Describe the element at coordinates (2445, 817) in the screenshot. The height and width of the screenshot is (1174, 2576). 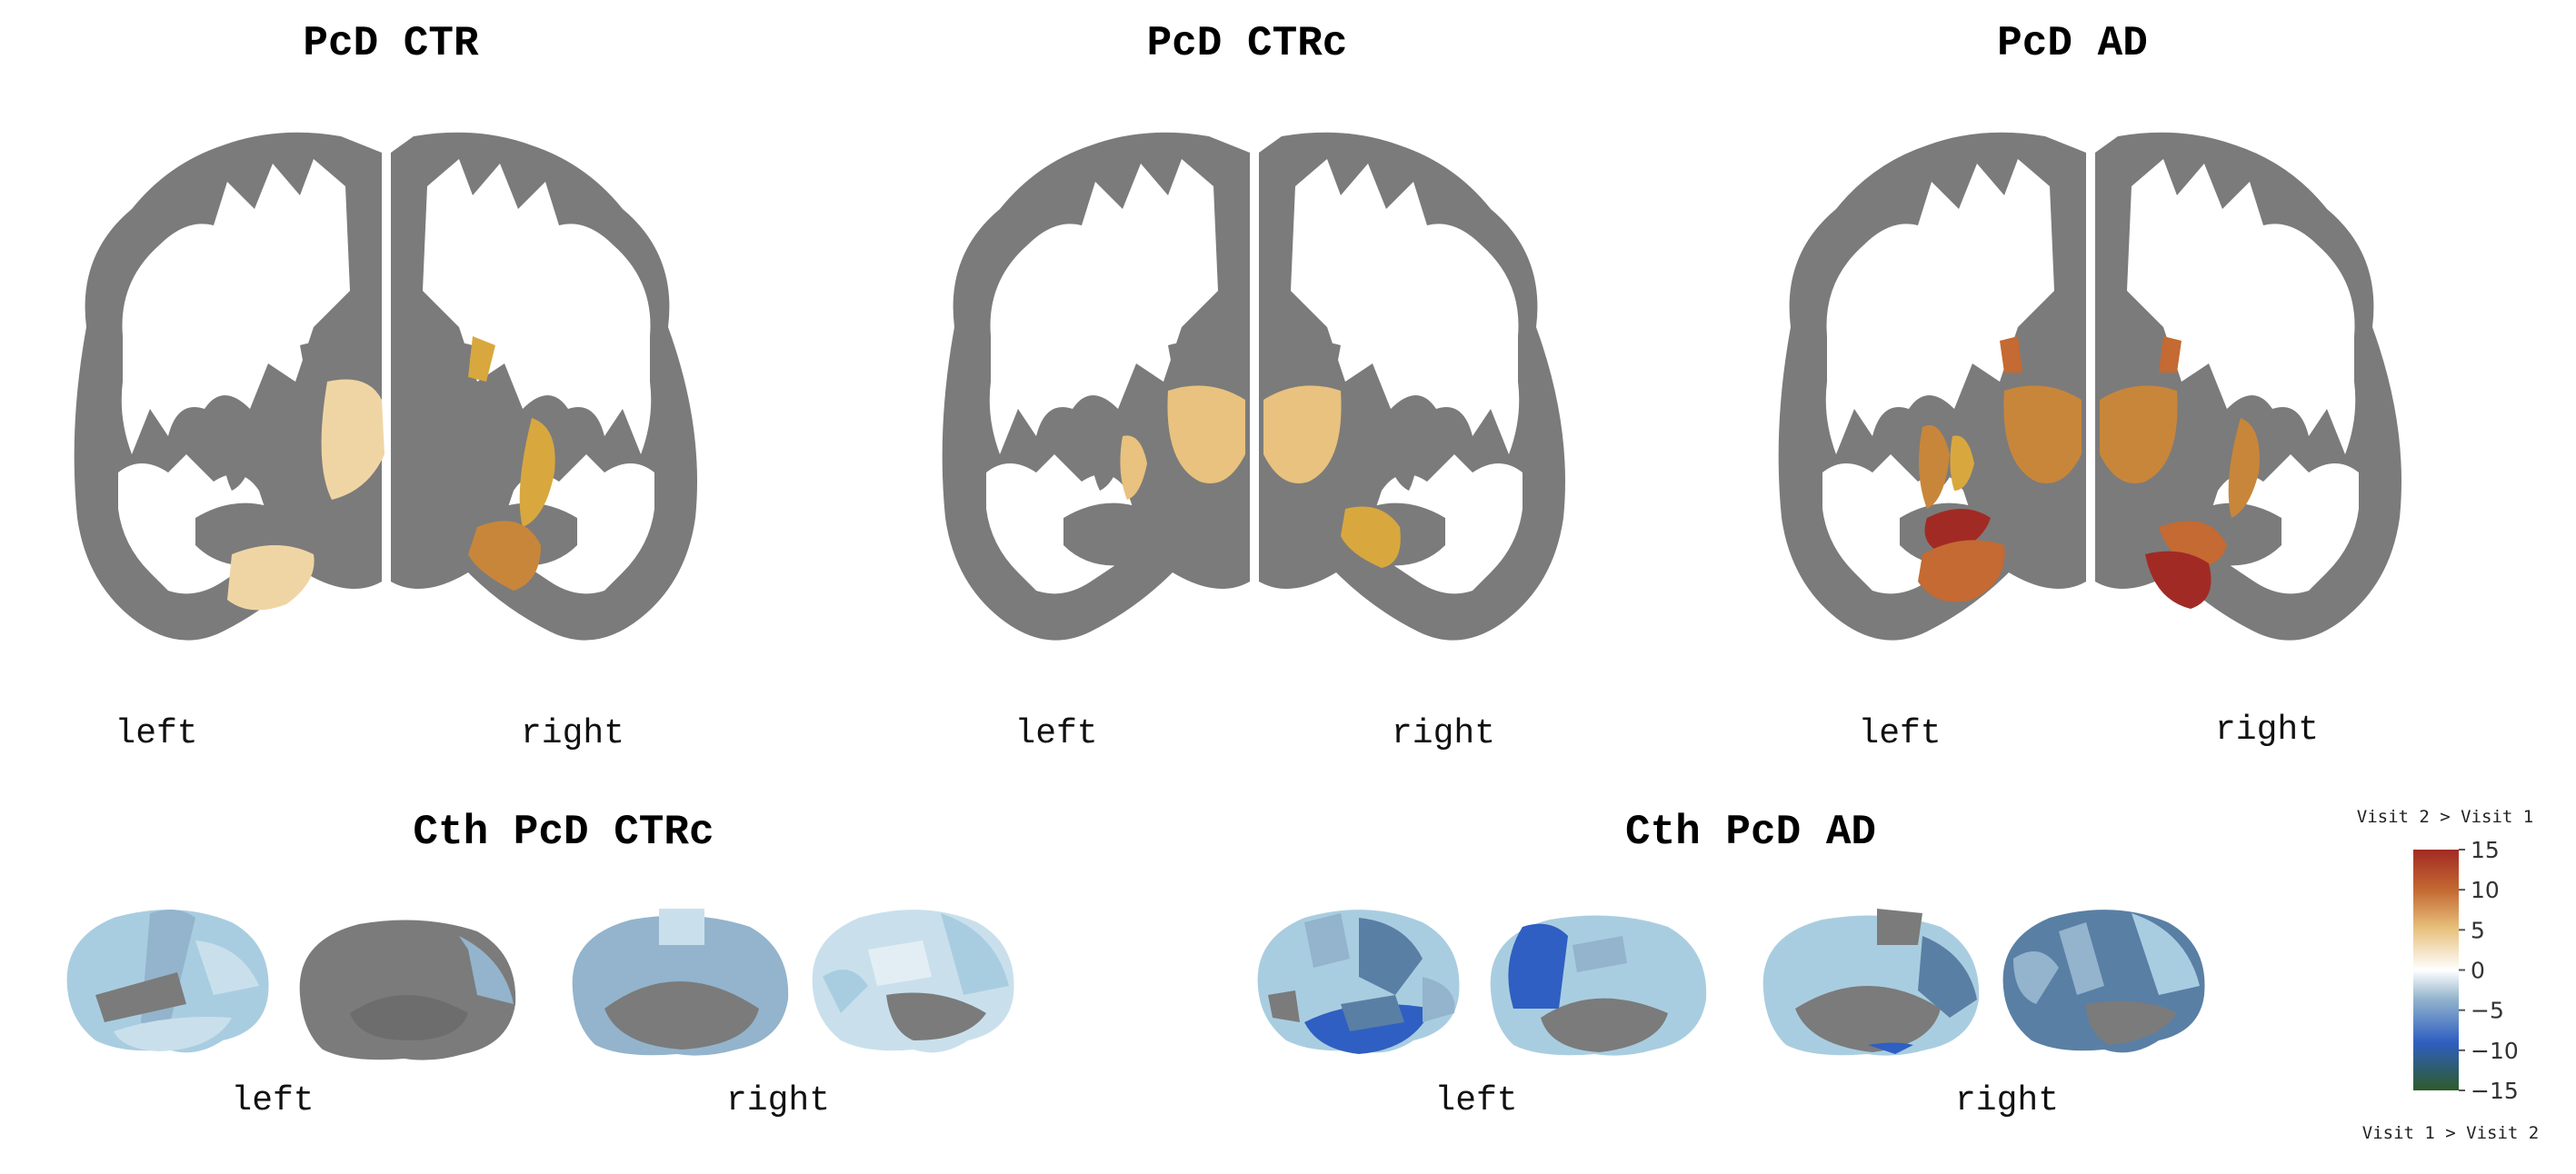
I see `legend-top-caption: Visit 2 > Visit 1` at that location.